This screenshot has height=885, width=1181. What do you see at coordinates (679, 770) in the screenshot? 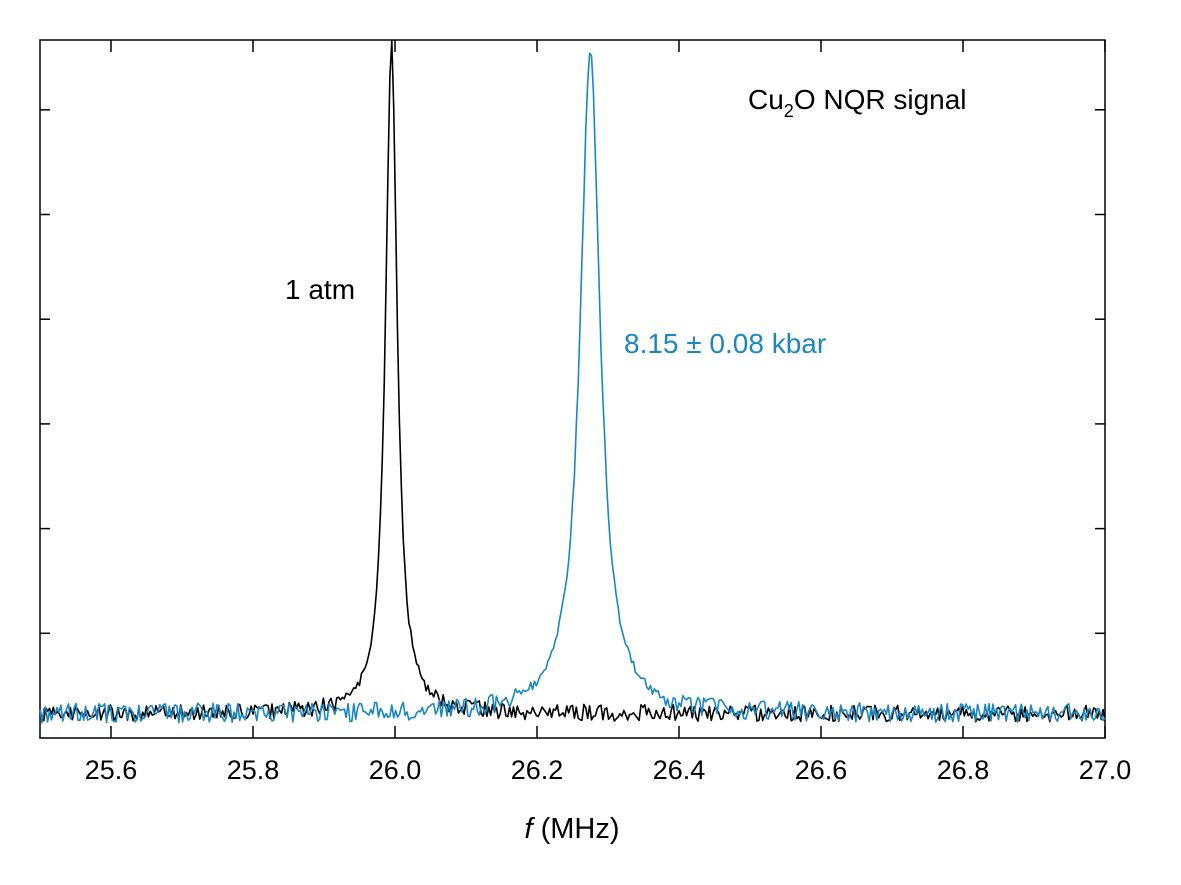
I see `x-tick-label: 26.4` at bounding box center [679, 770].